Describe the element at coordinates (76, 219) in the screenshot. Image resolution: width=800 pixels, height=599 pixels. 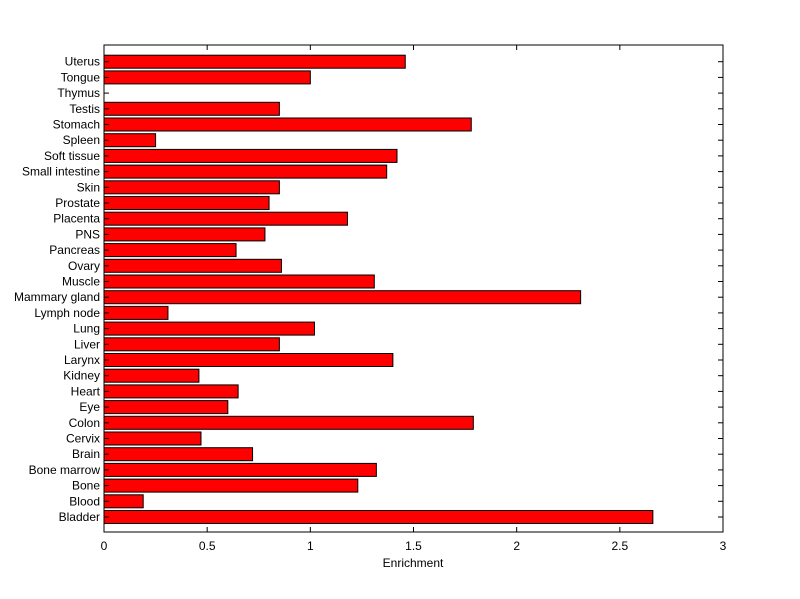
I see `y-tick-label: Placenta` at that location.